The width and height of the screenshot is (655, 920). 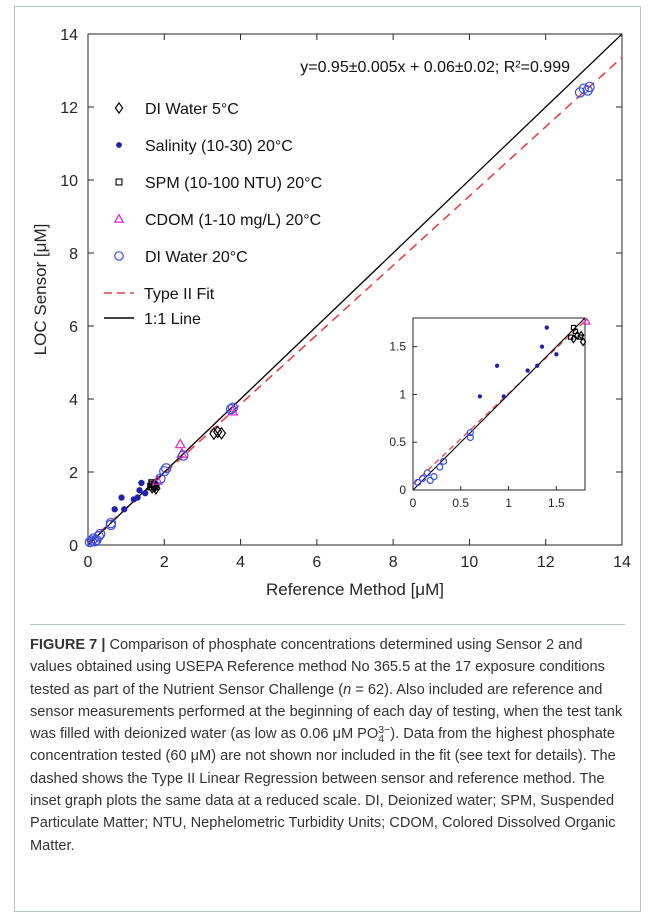 What do you see at coordinates (327, 624) in the screenshot?
I see `caption-divider` at bounding box center [327, 624].